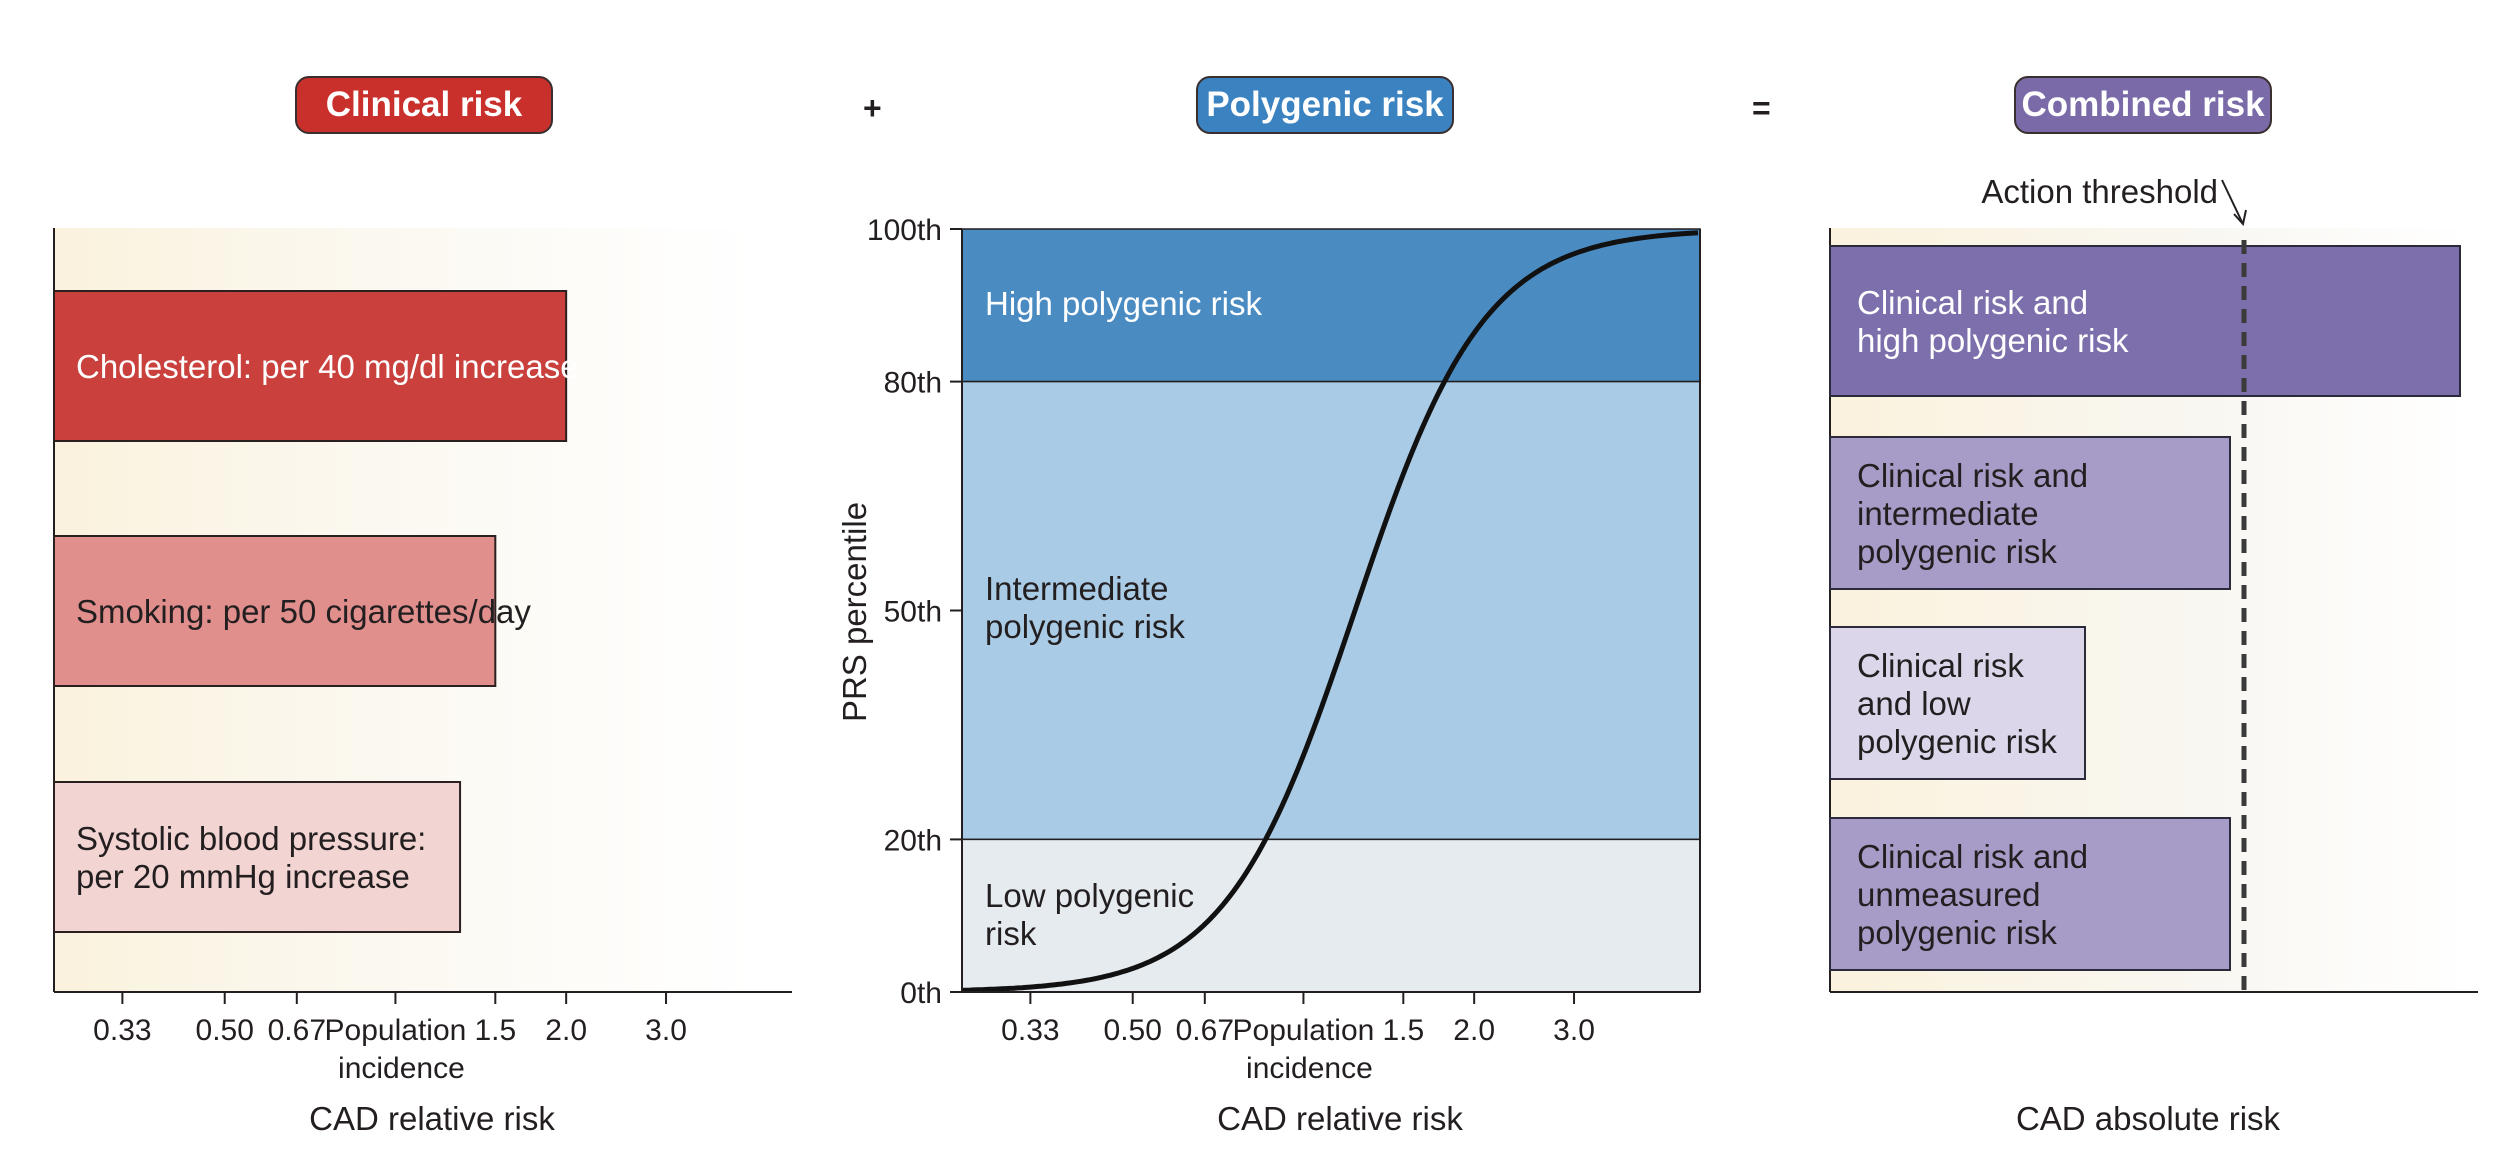  What do you see at coordinates (921, 993) in the screenshot?
I see `prs-y-tick-label: 0th` at bounding box center [921, 993].